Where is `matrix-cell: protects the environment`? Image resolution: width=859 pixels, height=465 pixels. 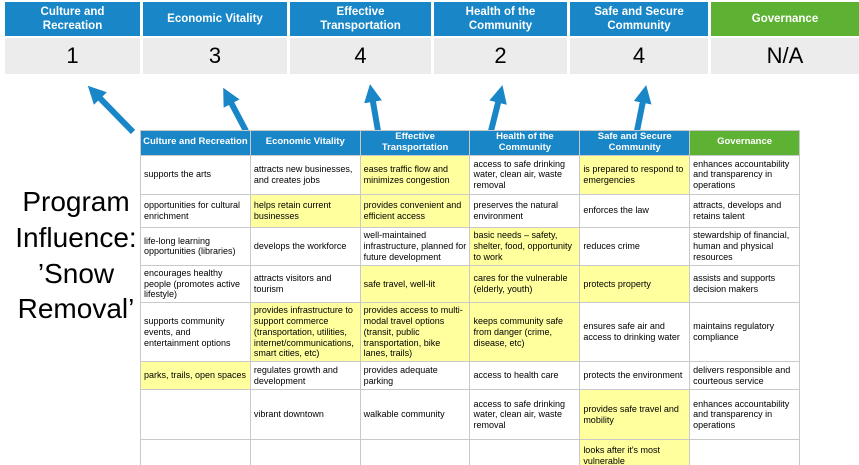
matrix-cell: protects the environment is located at coordinates (635, 376).